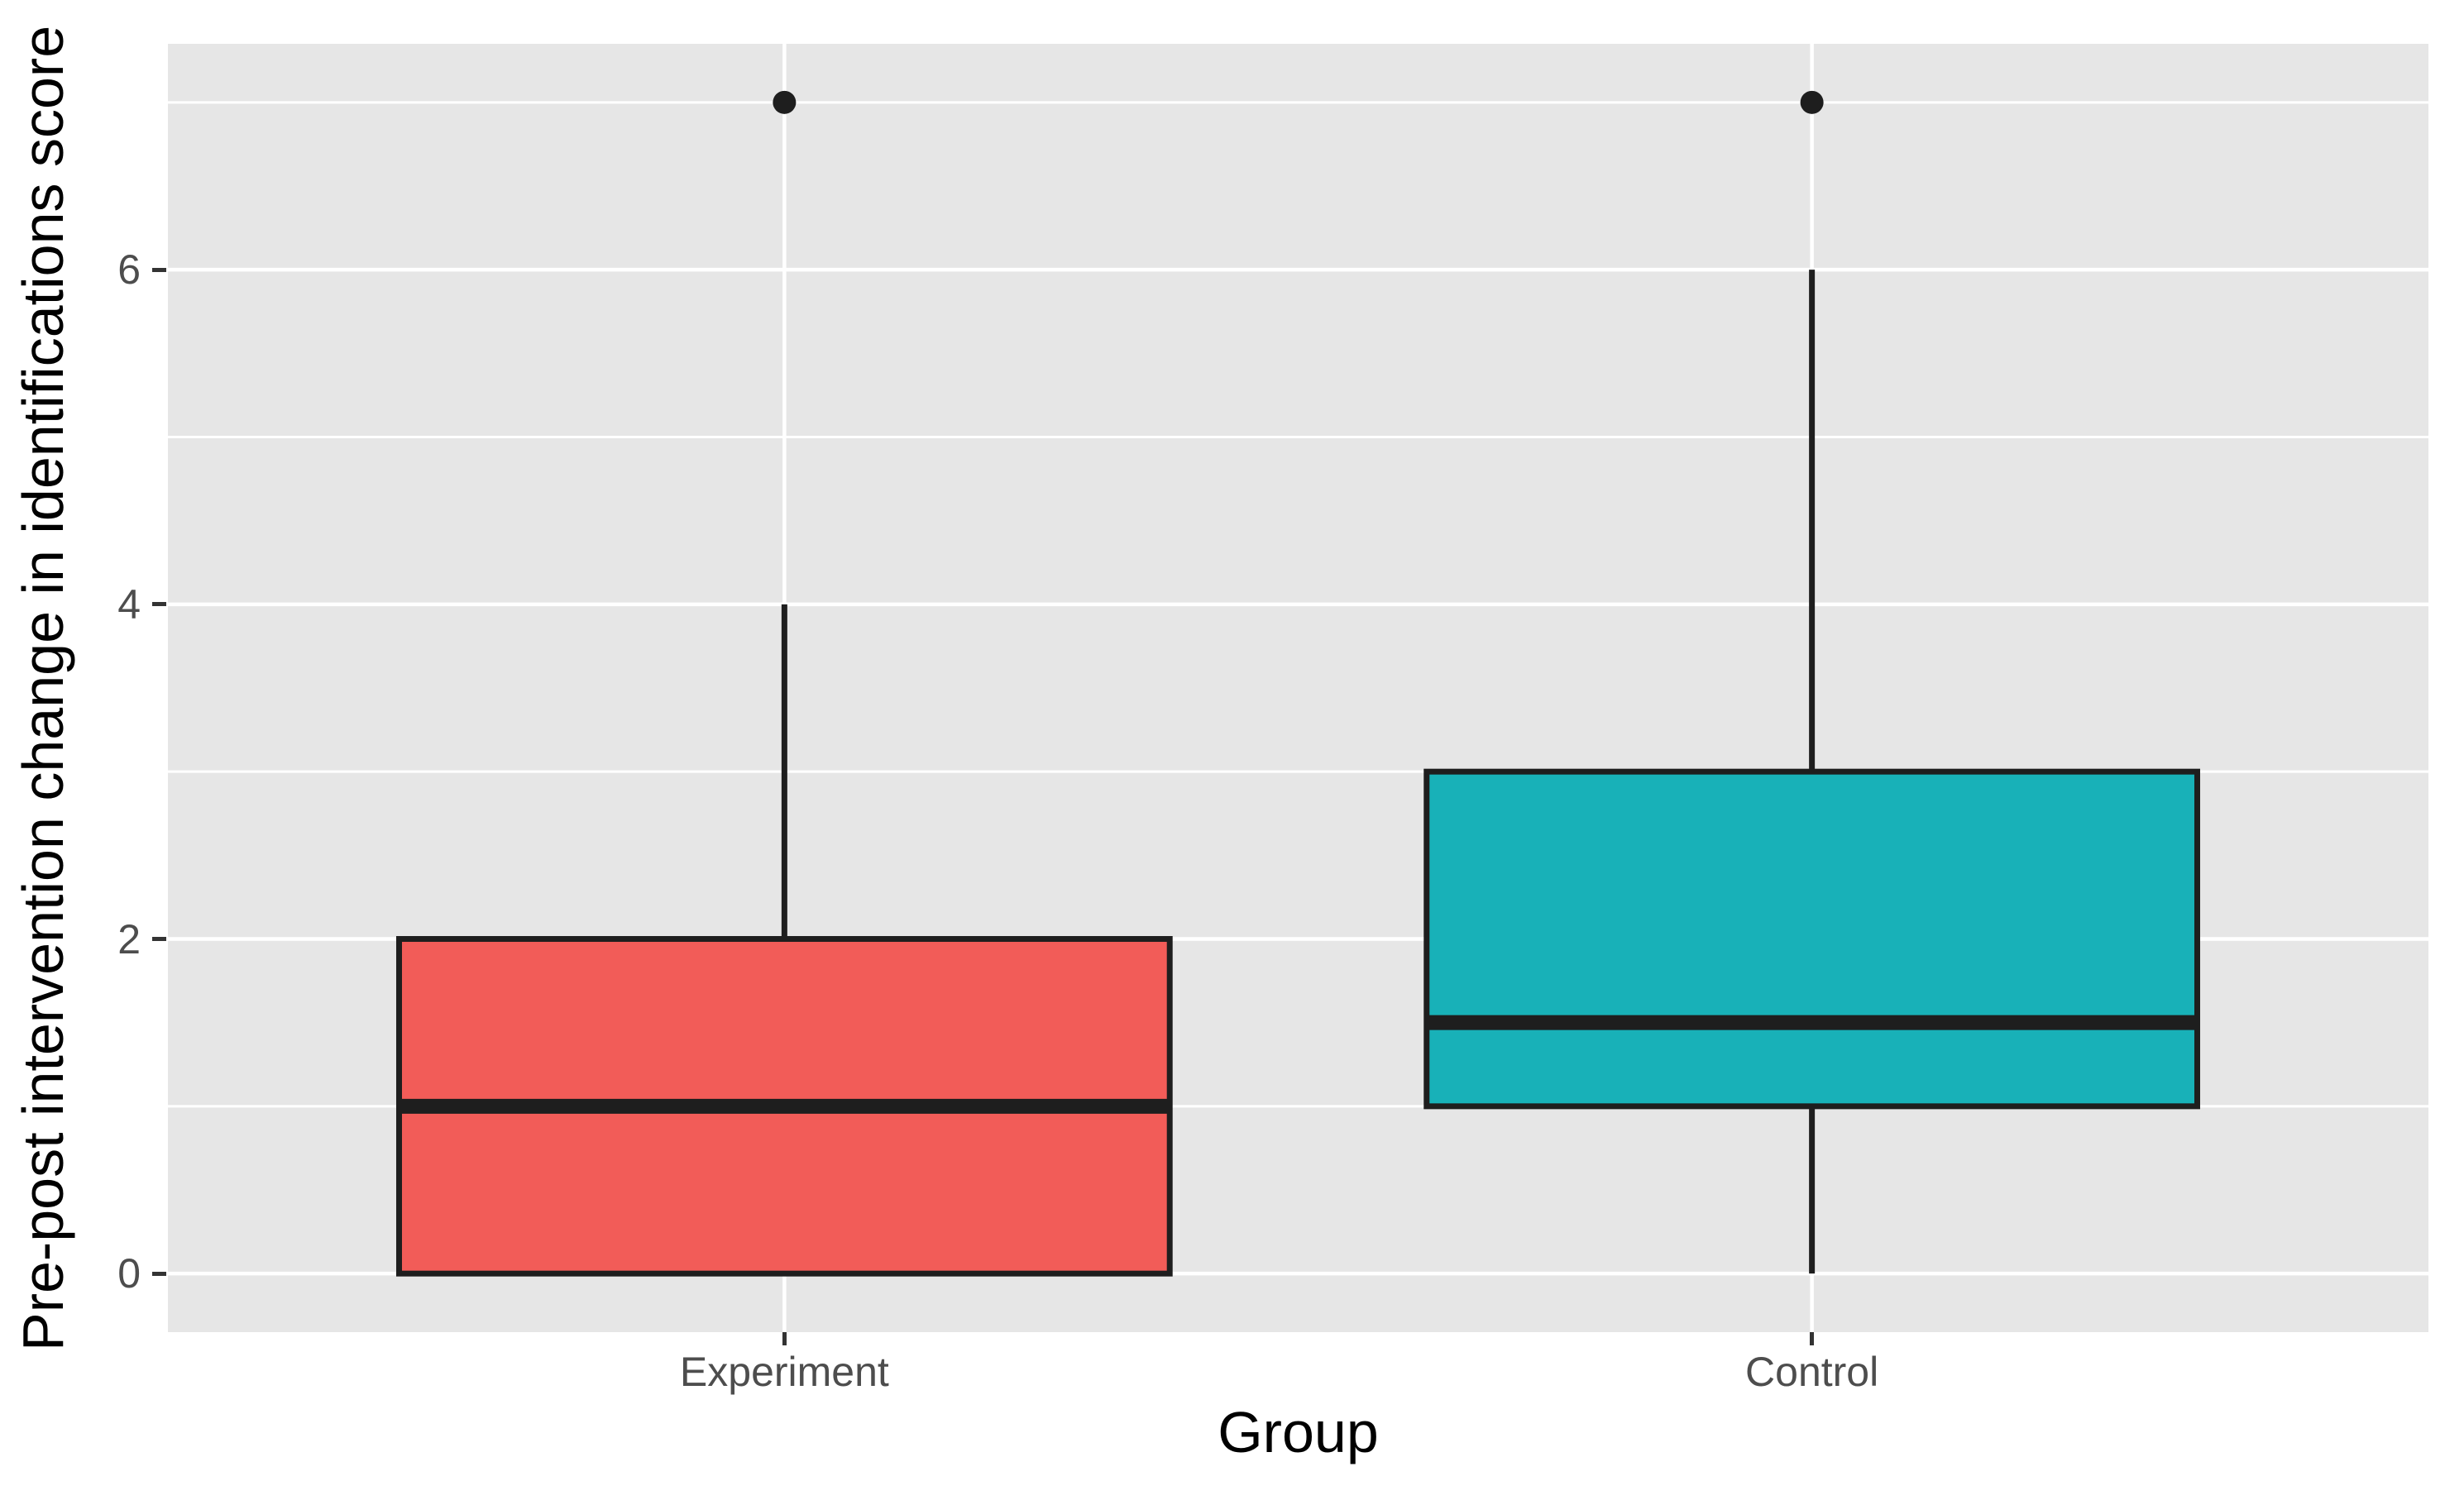 This screenshot has height=1500, width=2464. I want to click on outlier-dot-experiment, so click(785, 102).